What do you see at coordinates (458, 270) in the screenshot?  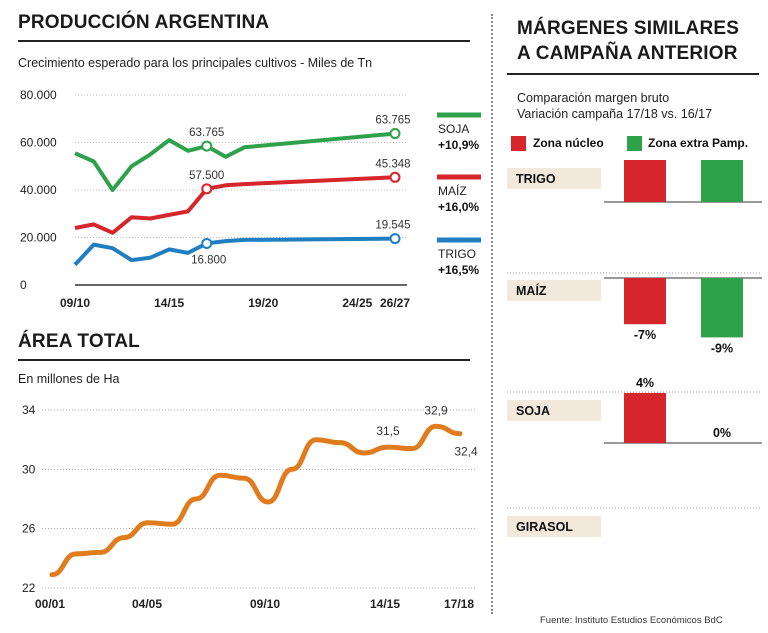 I see `legend-change-trigo: +16,5%` at bounding box center [458, 270].